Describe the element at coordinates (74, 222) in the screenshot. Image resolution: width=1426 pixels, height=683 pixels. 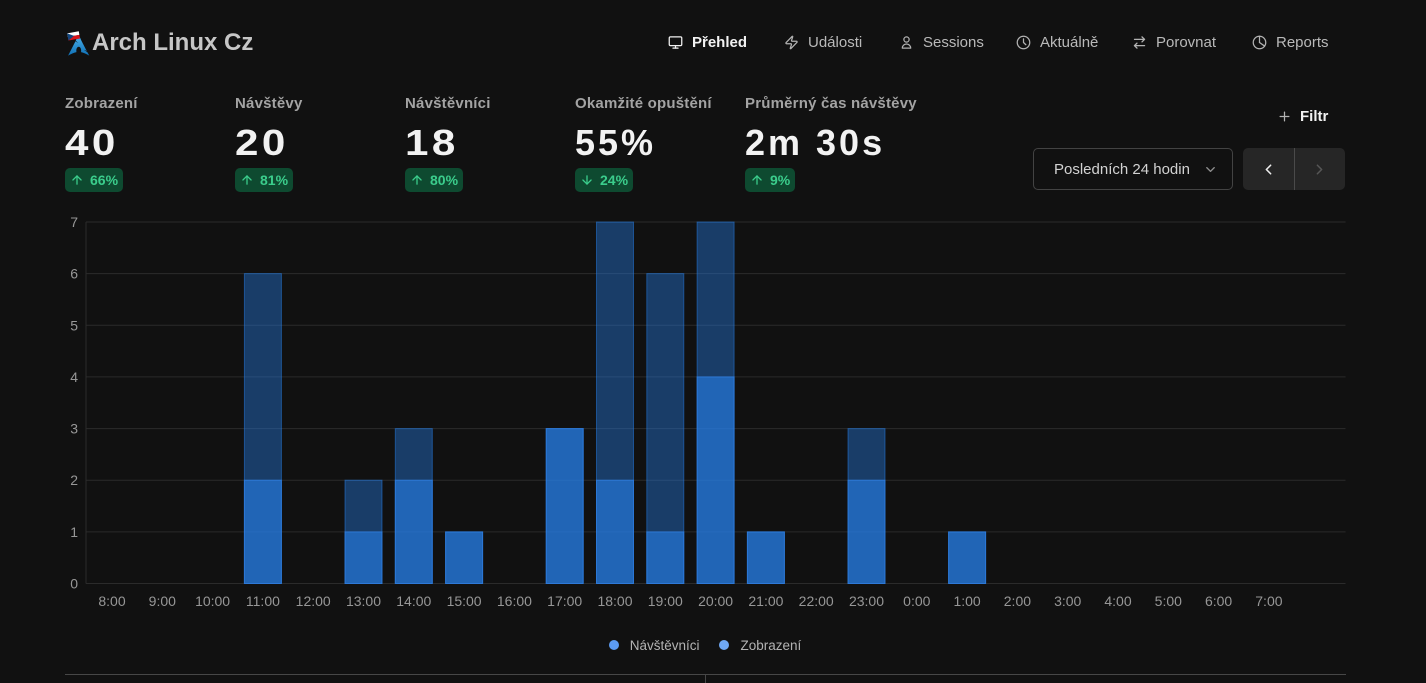
I see `svg-text: 7` at that location.